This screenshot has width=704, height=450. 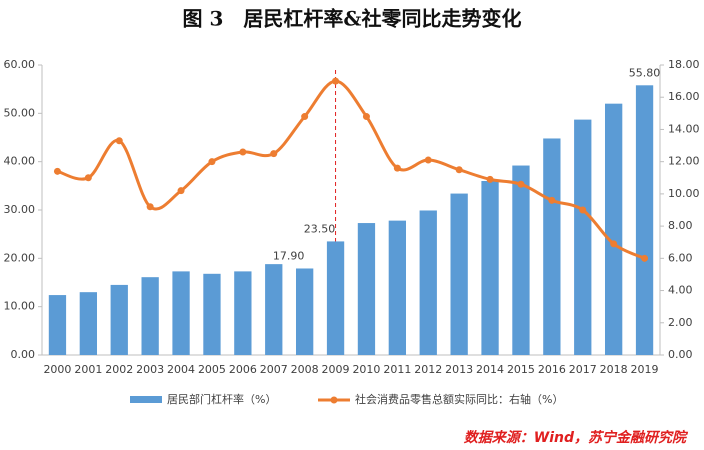 What do you see at coordinates (352, 19) in the screenshot?
I see `chart-title: 图 3 居民杠杆率&社零同比走势变化` at bounding box center [352, 19].